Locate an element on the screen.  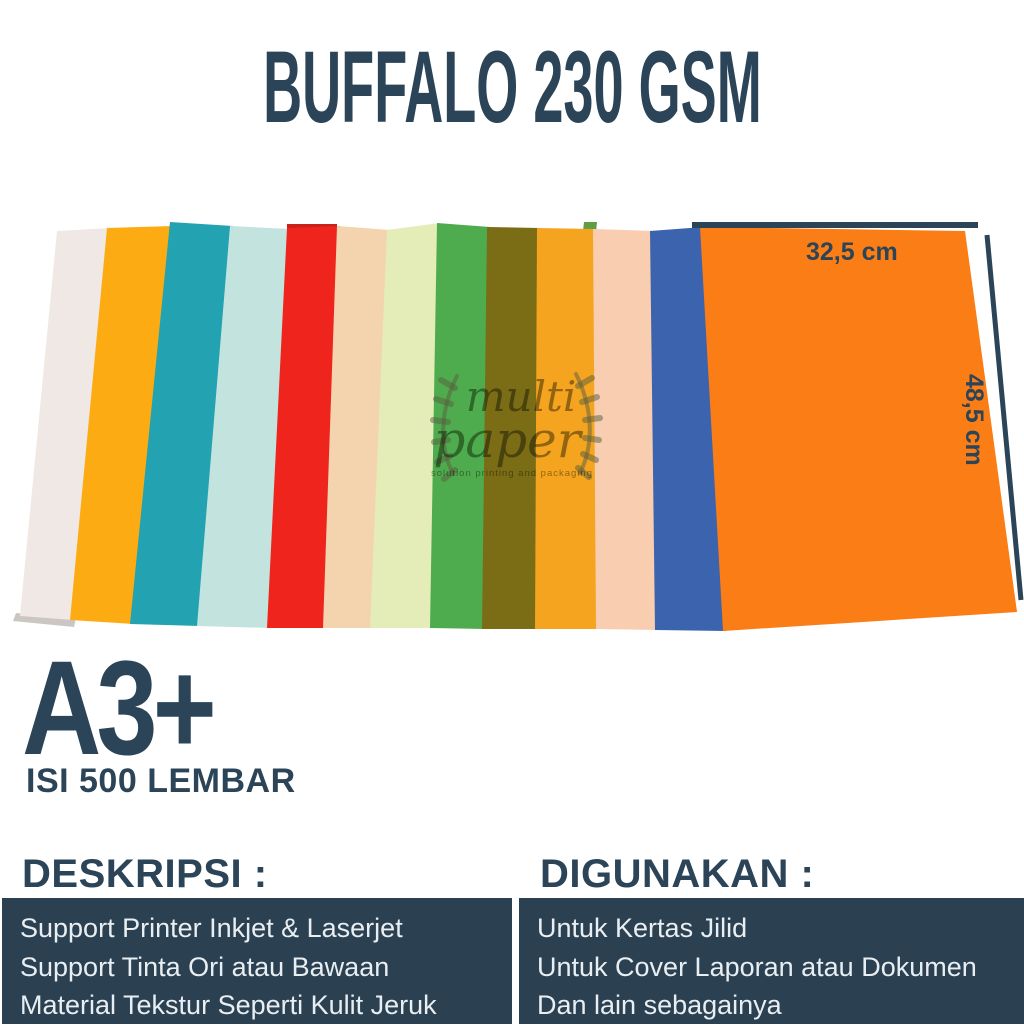
paper-sheet-marigold is located at coordinates (121, 425).